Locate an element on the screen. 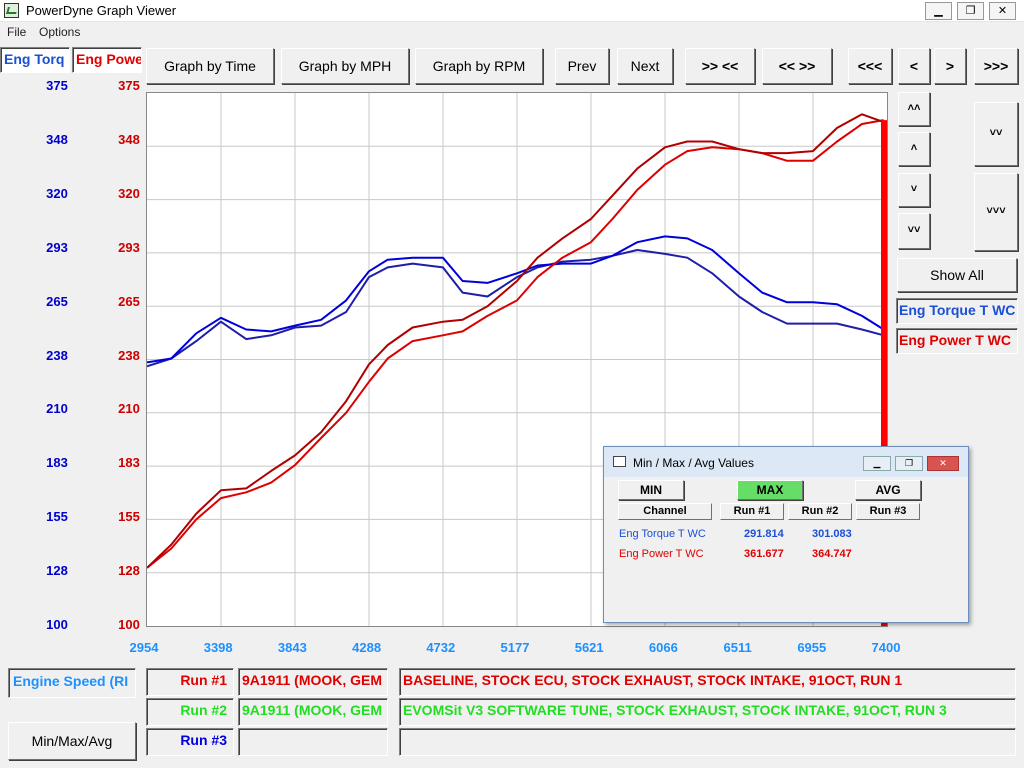  dialog-title-bar: Min / Max / Avg Values ▁ ❐ ✕ is located at coordinates (786, 462).